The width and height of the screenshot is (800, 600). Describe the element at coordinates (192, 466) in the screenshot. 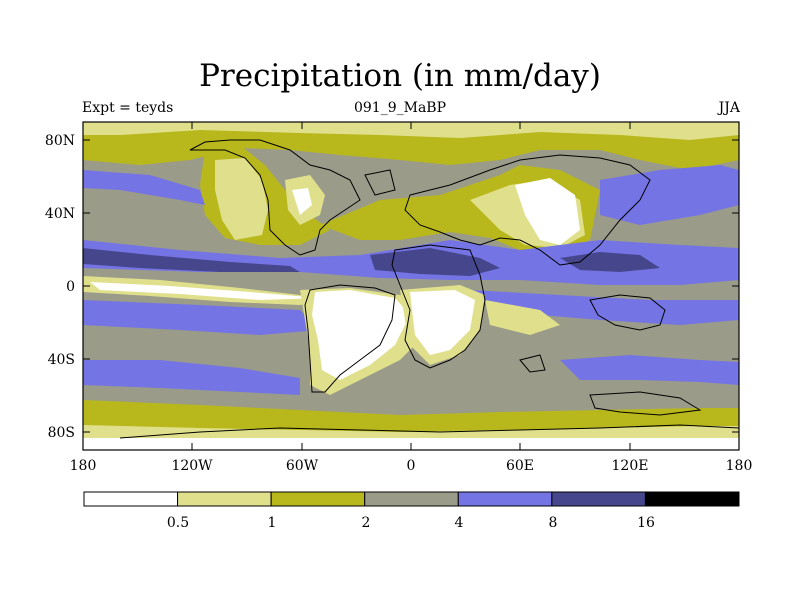

I see `lon-label: 120W` at that location.